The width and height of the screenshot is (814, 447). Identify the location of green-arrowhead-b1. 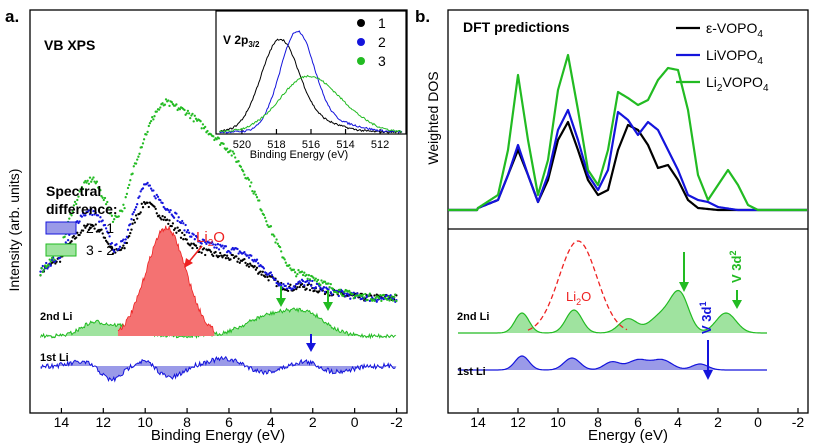
(684, 287).